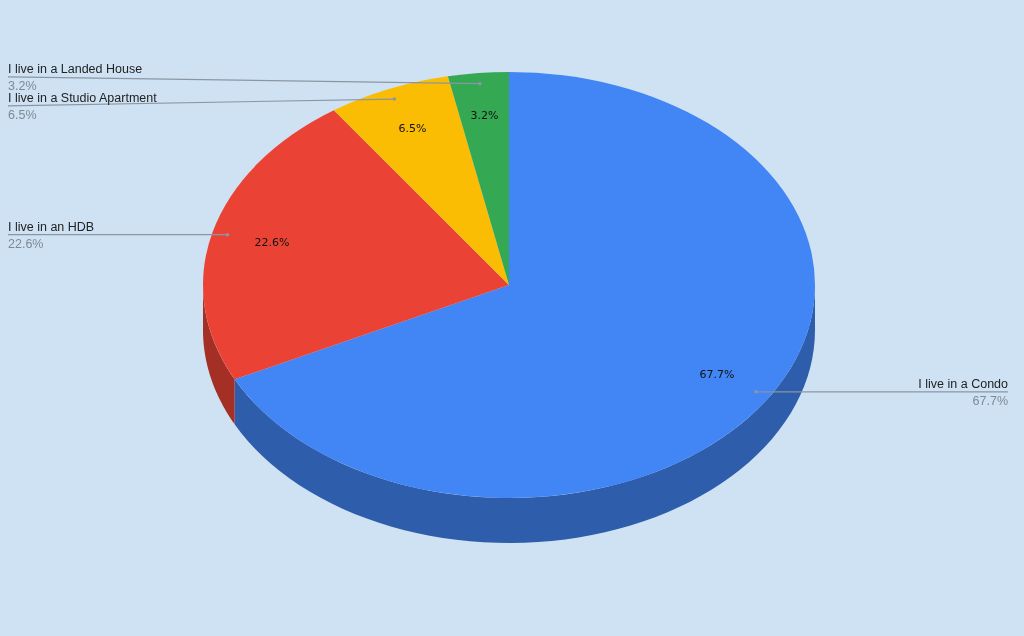 Image resolution: width=1024 pixels, height=636 pixels. What do you see at coordinates (22, 85) in the screenshot?
I see `text: 3.2%` at bounding box center [22, 85].